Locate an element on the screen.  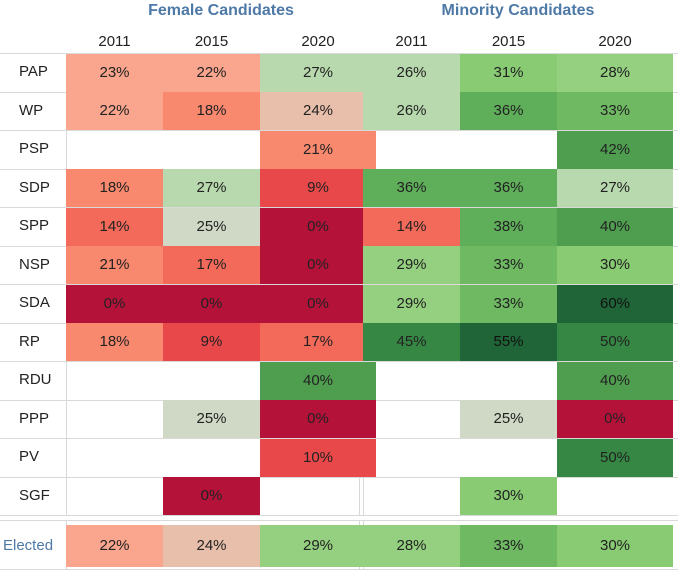
heatmap-cell: 28% is located at coordinates (615, 72).